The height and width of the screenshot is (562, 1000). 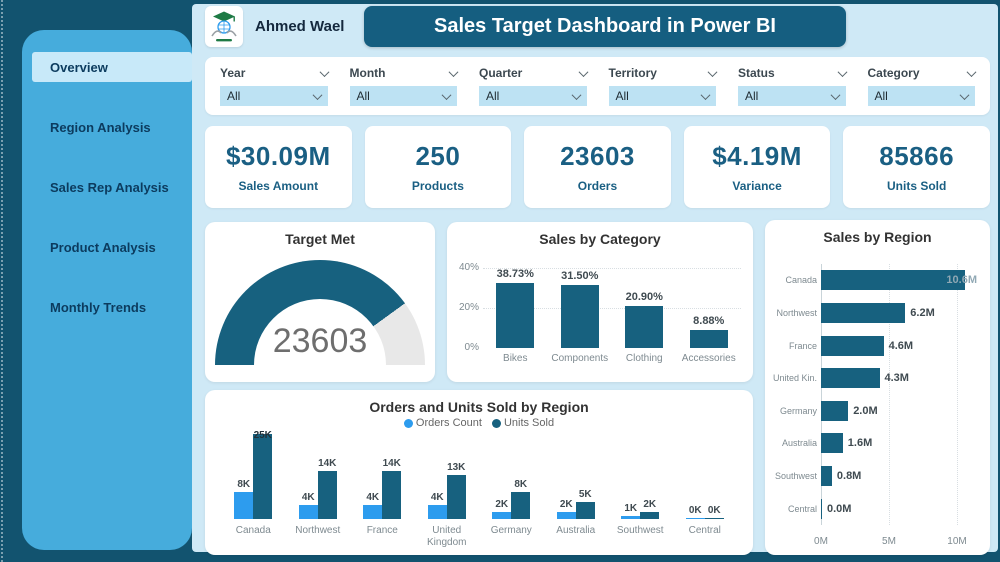 I want to click on units-bar-southwest, so click(x=650, y=515).